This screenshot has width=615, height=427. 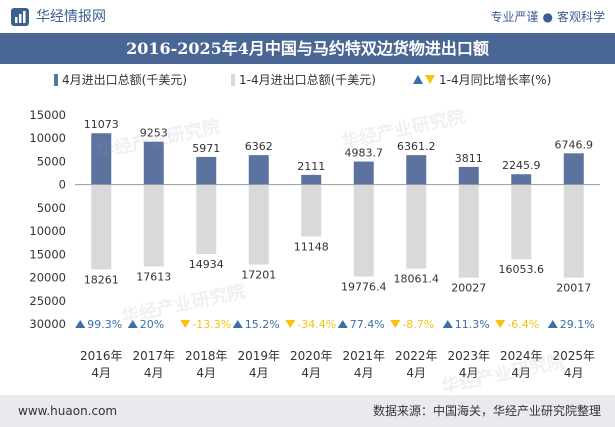 What do you see at coordinates (47, 138) in the screenshot?
I see `y-tick-label: 10000` at bounding box center [47, 138].